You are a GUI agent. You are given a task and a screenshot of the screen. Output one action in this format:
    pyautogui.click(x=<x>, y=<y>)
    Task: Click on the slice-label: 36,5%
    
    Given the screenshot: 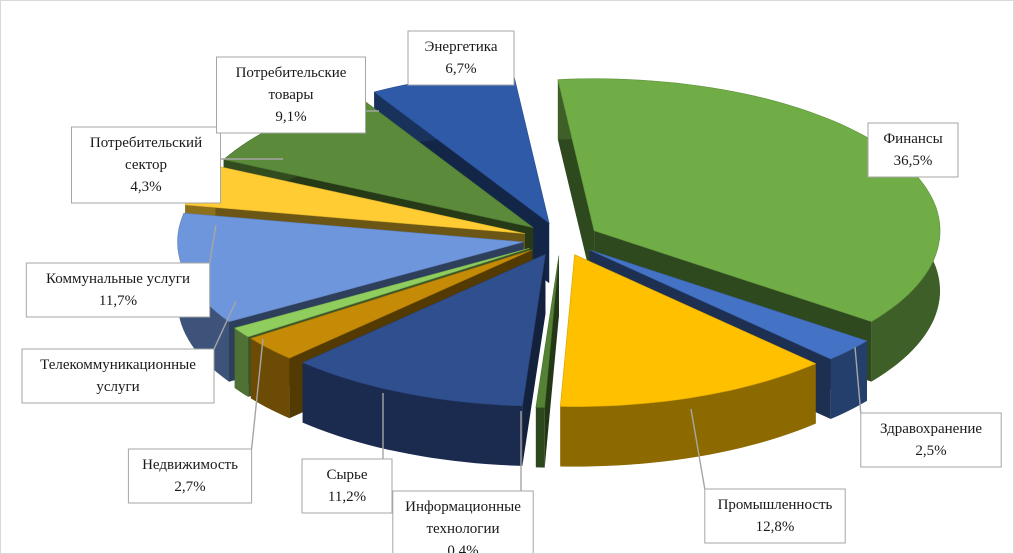 What is the action you would take?
    pyautogui.click(x=913, y=161)
    